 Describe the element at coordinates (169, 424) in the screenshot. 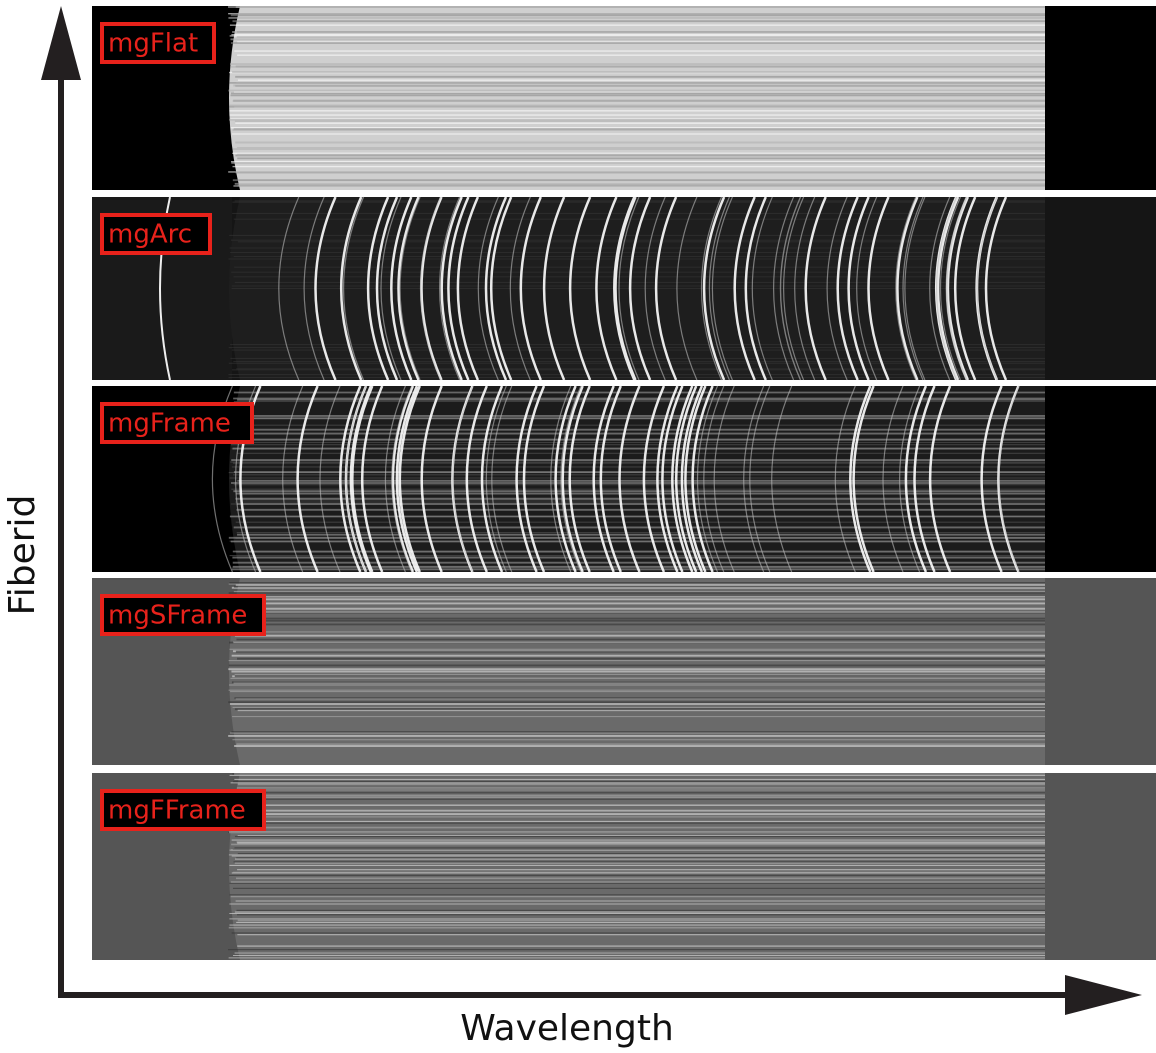

I see `panel-label: mgFrame` at that location.